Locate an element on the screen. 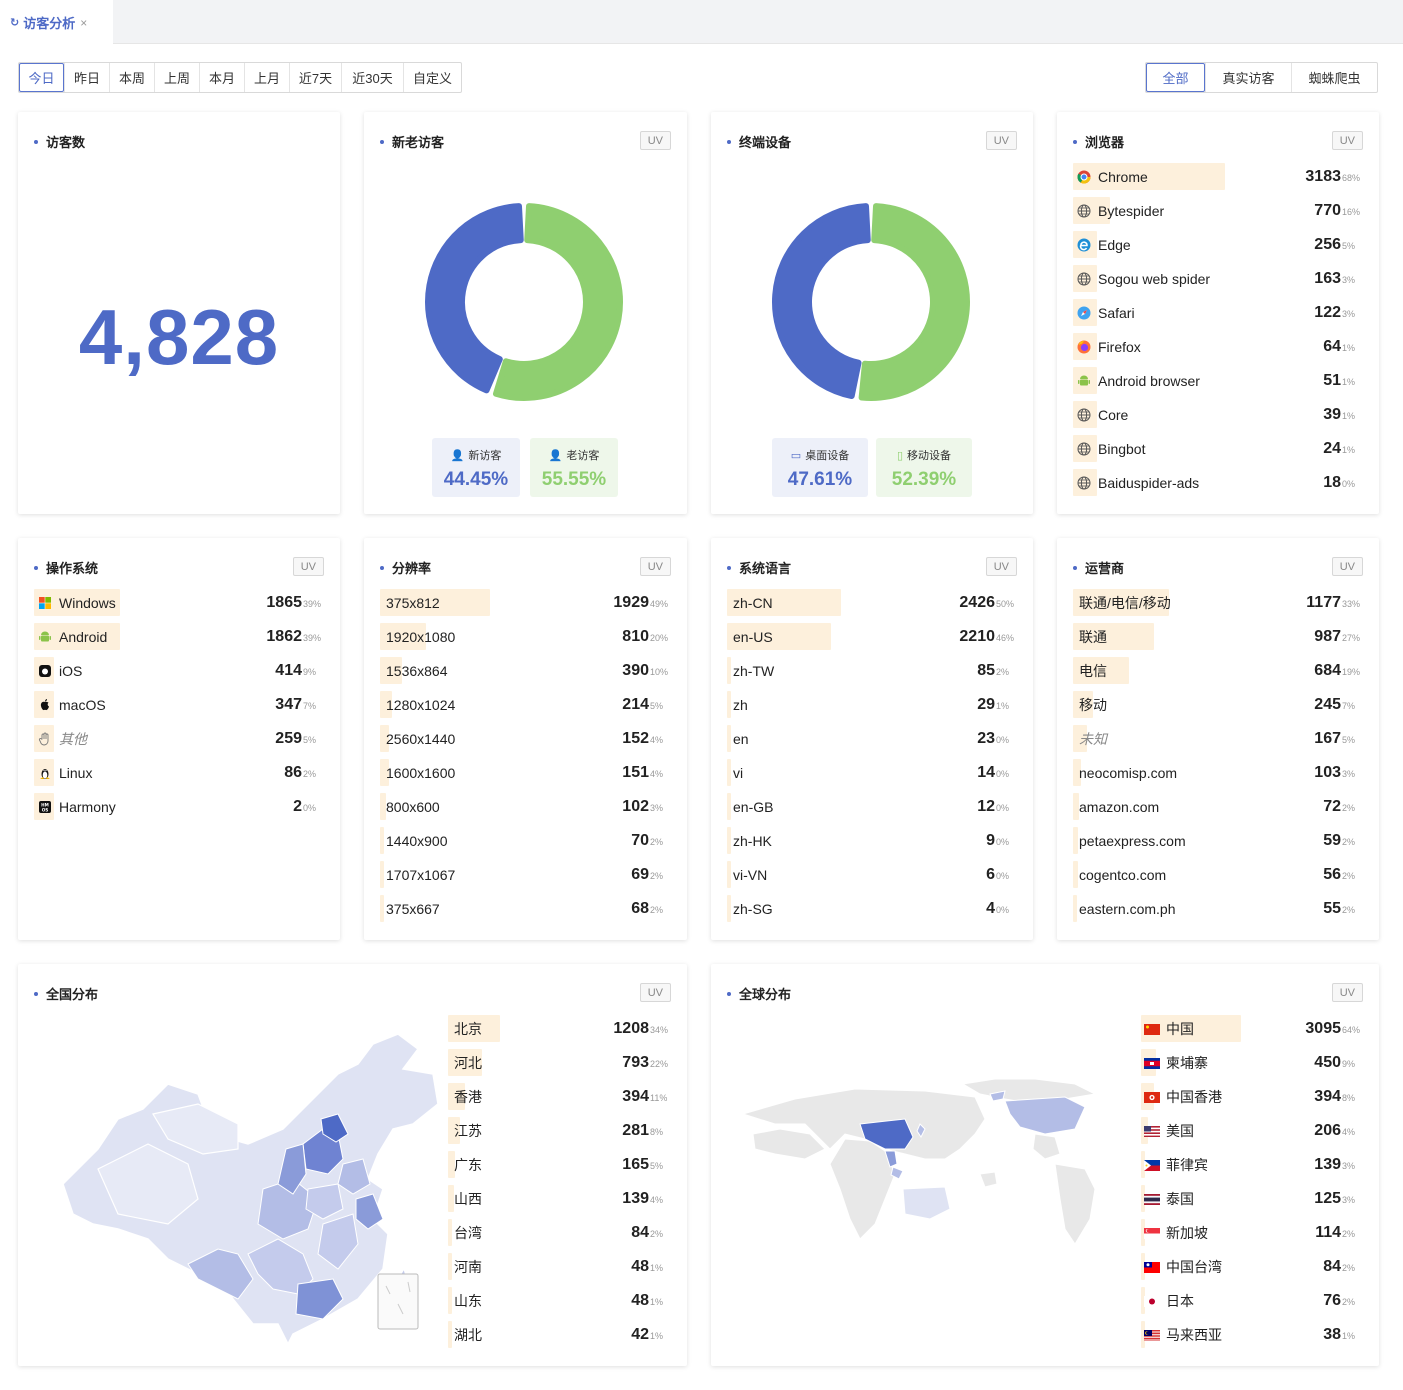 The width and height of the screenshot is (1403, 1390). list-item: 375x667 68 2% is located at coordinates (524, 909).